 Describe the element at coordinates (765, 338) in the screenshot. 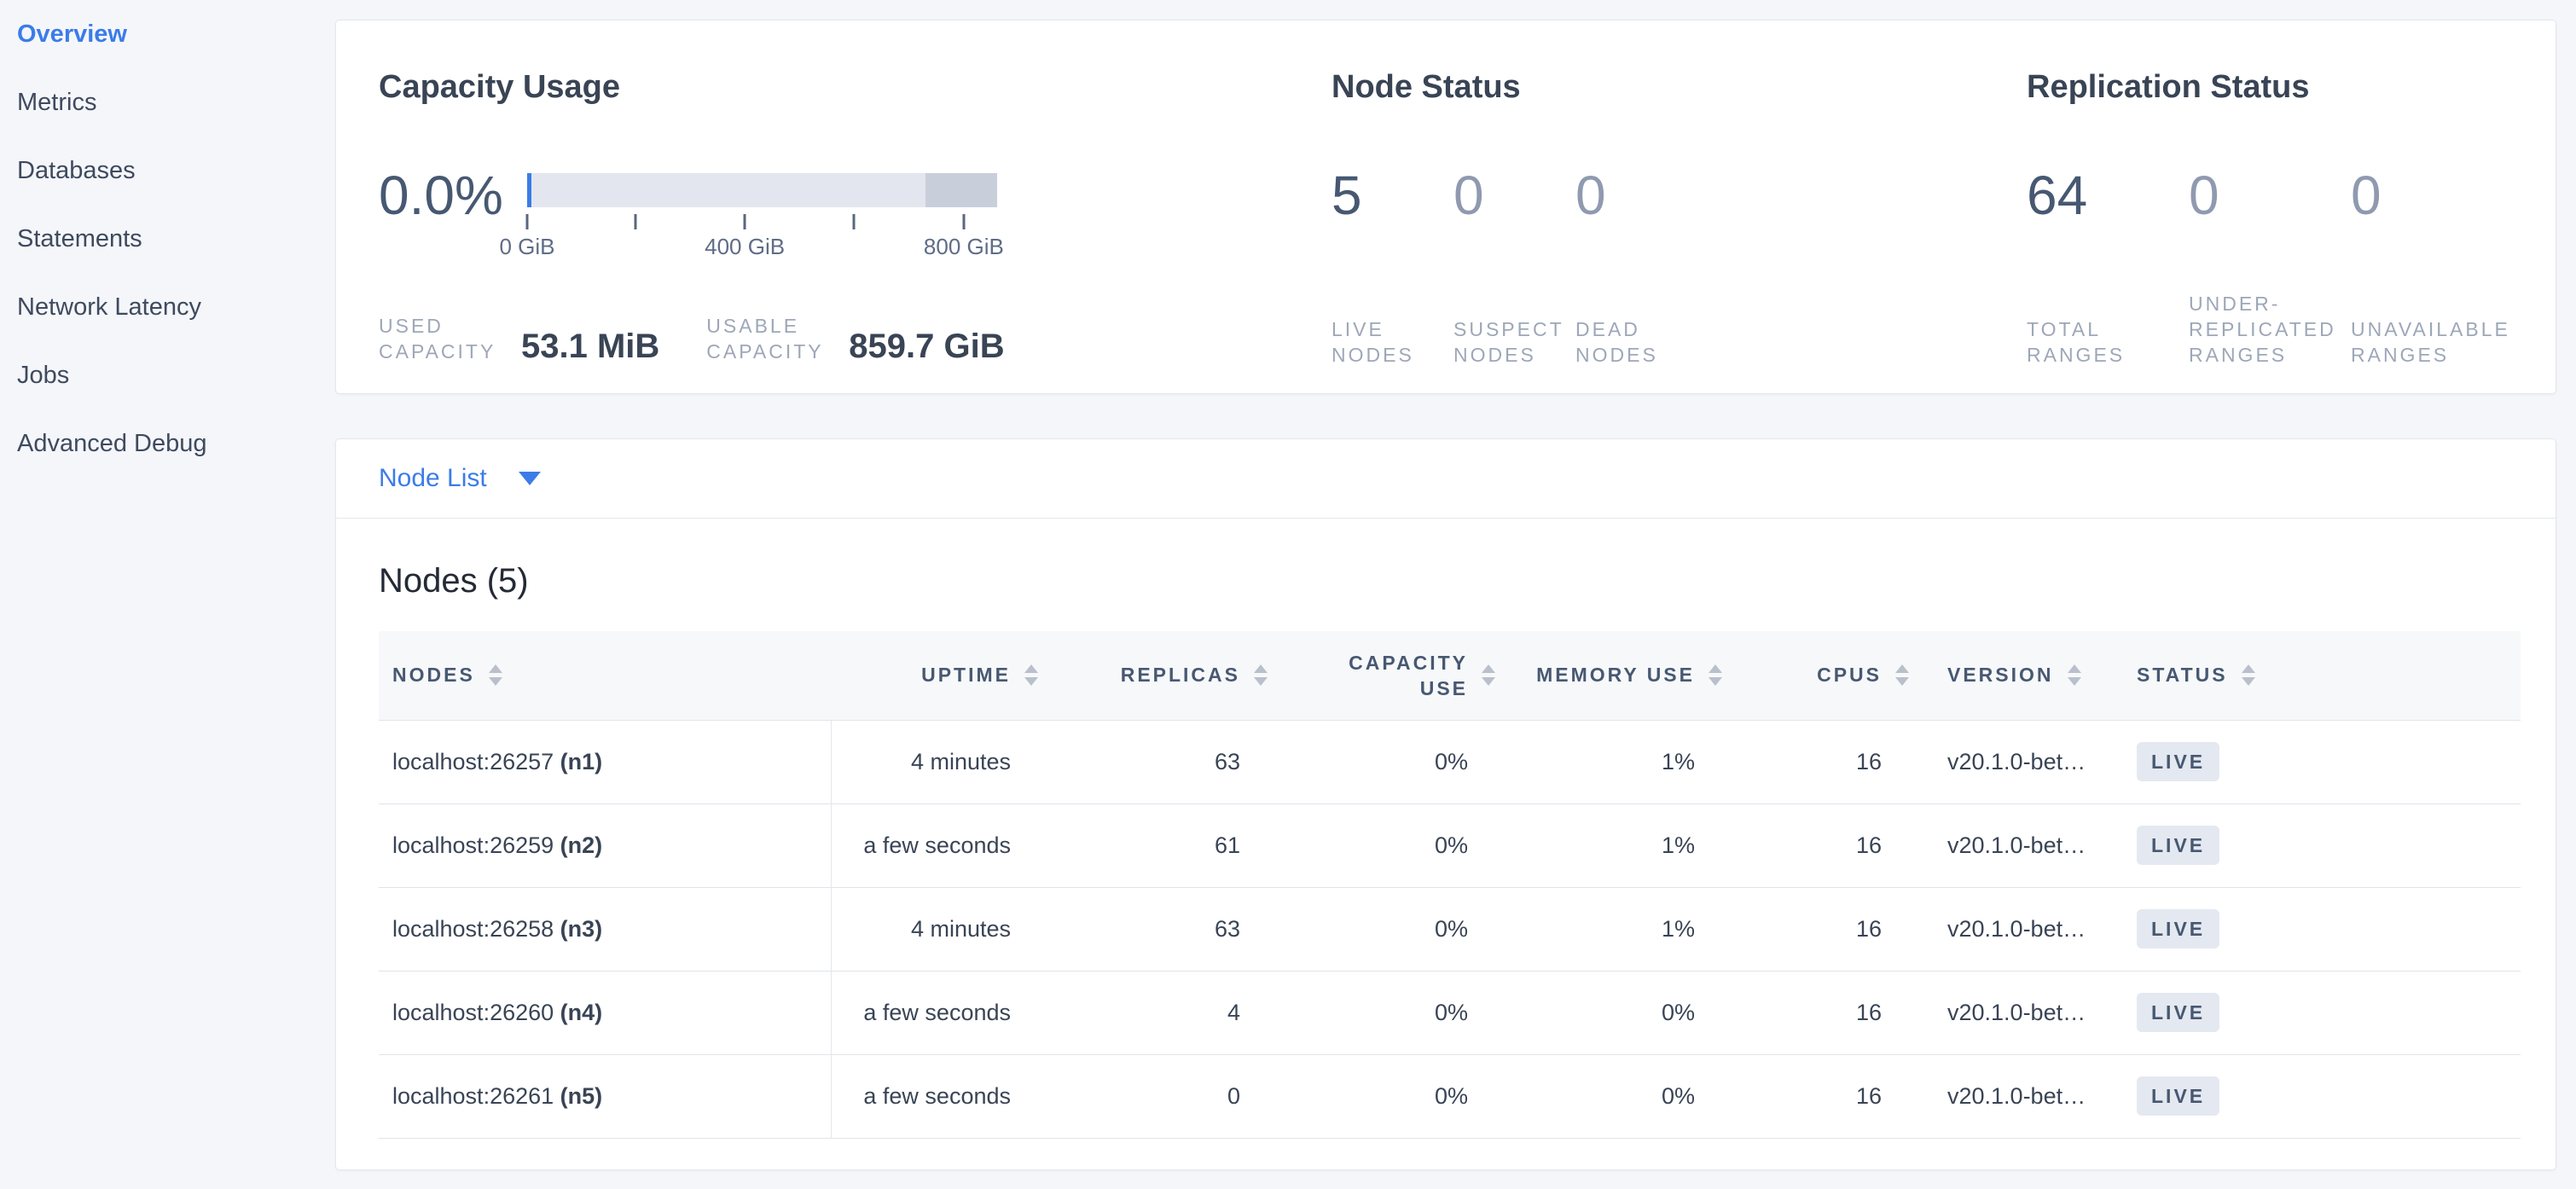

I see `usable-capacity-label: USABLE CAPACITY` at that location.